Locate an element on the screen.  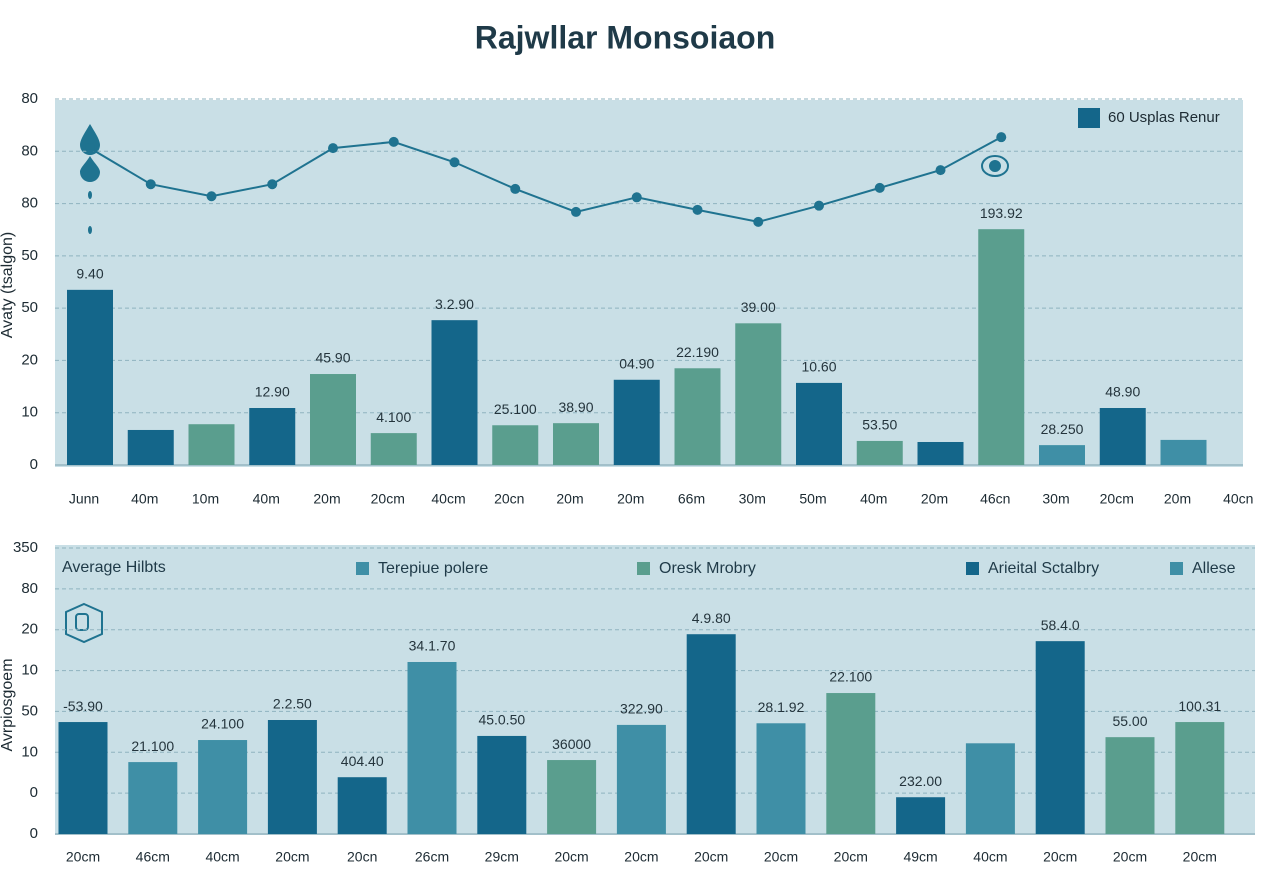
x-tick-label: 49cm is located at coordinates (920, 857).